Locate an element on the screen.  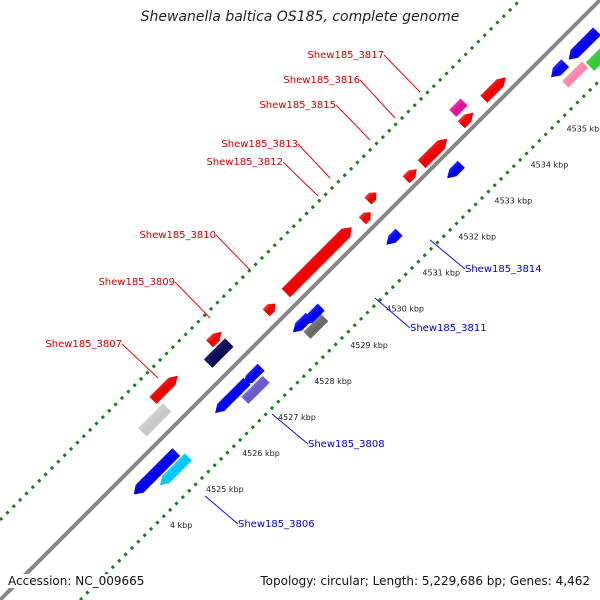
gene-label: Shew185_3806 is located at coordinates (276, 524).